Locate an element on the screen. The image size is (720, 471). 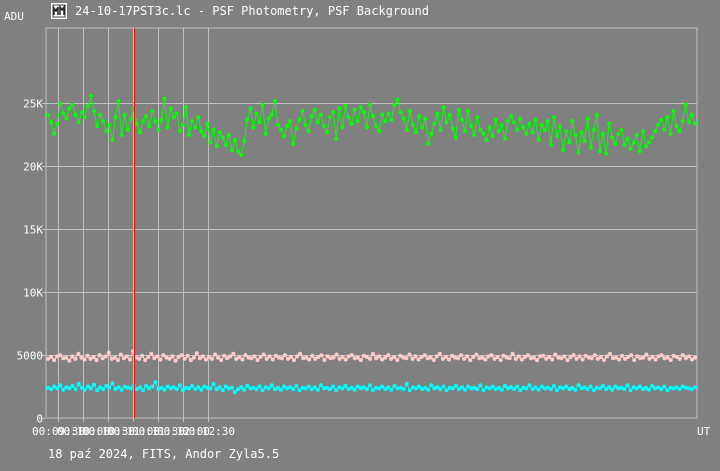
x-tick-label: 00:11:00 is located at coordinates (133, 431).